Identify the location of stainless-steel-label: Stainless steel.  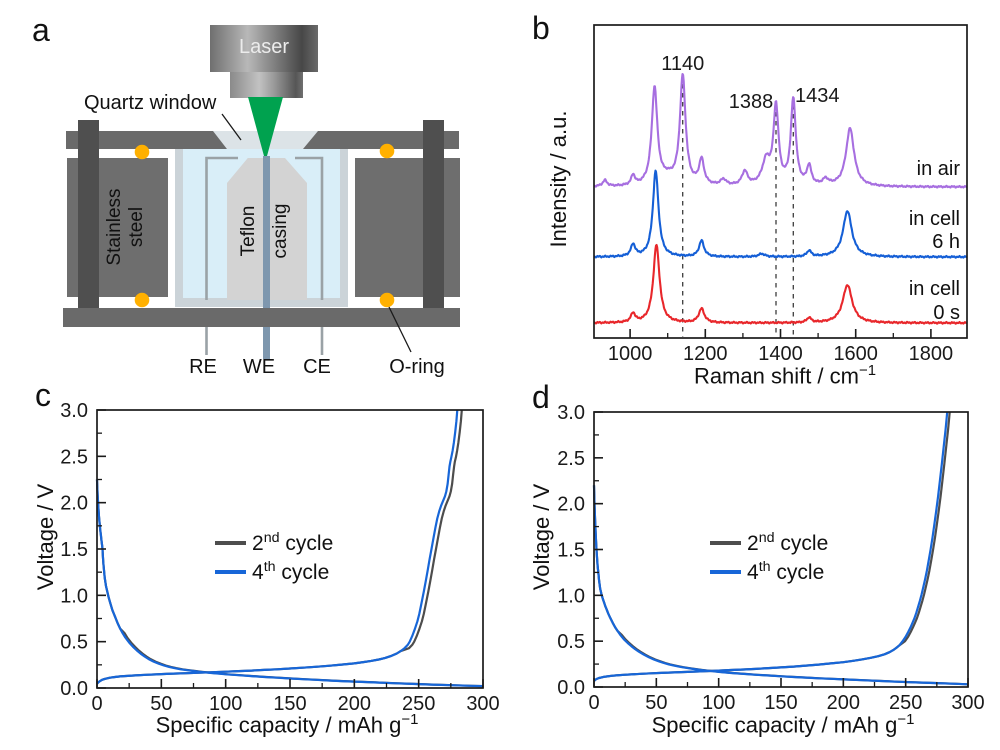
(125, 227).